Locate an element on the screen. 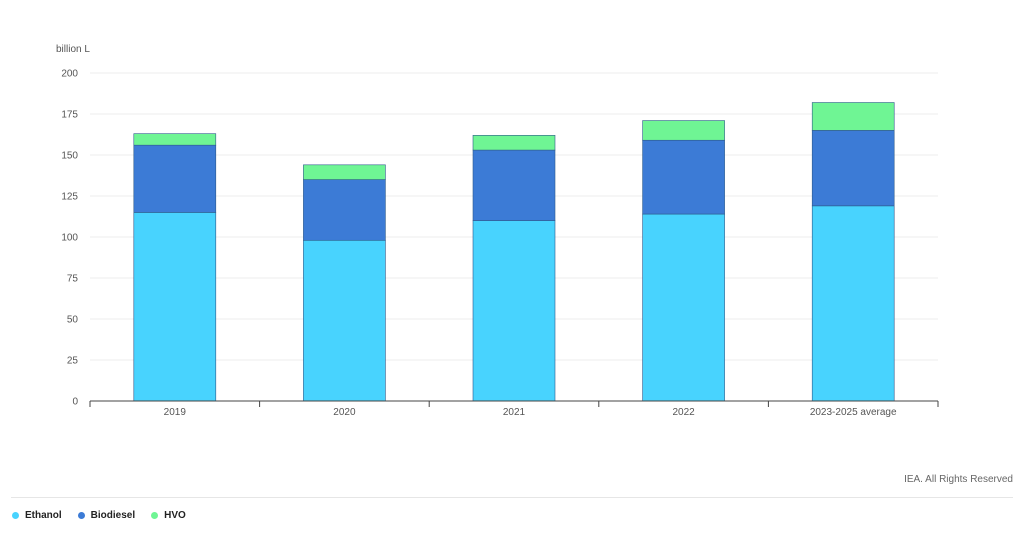 Image resolution: width=1024 pixels, height=534 pixels. legend-item-hvo: HVO is located at coordinates (168, 515).